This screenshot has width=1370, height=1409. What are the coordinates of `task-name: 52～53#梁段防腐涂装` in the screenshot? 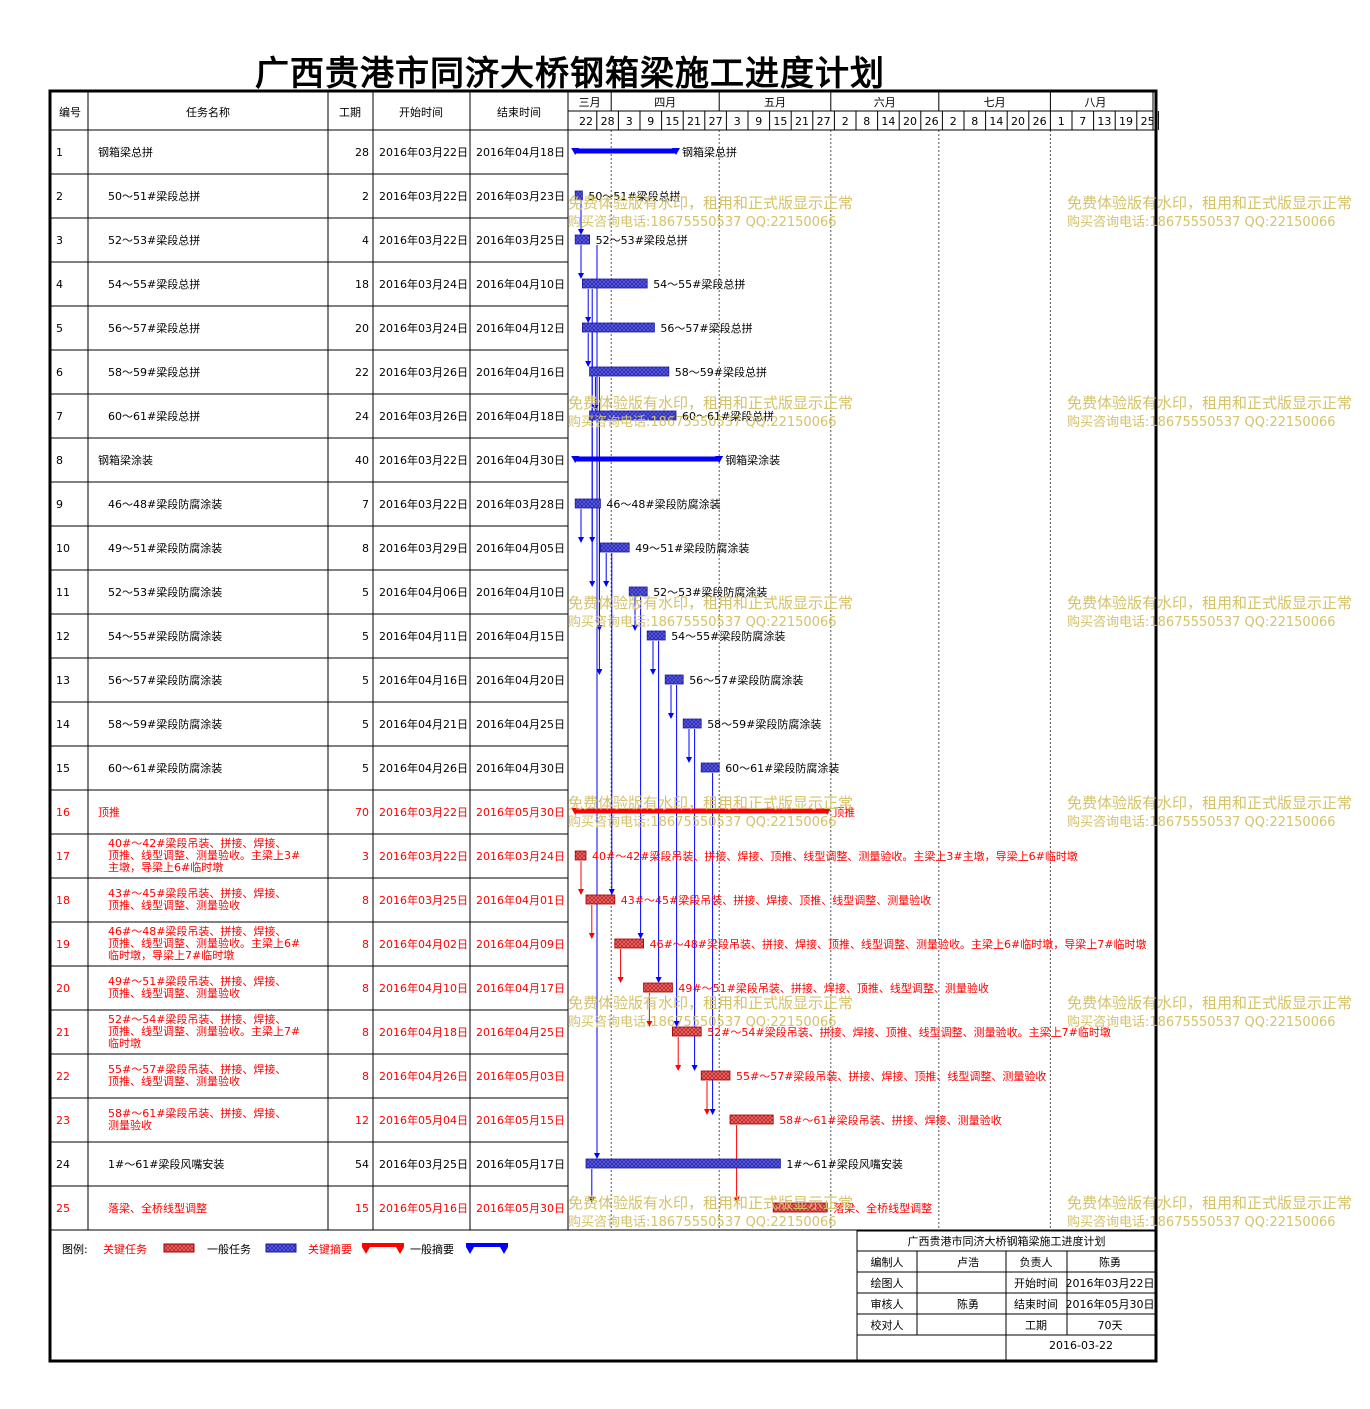 It's located at (165, 592).